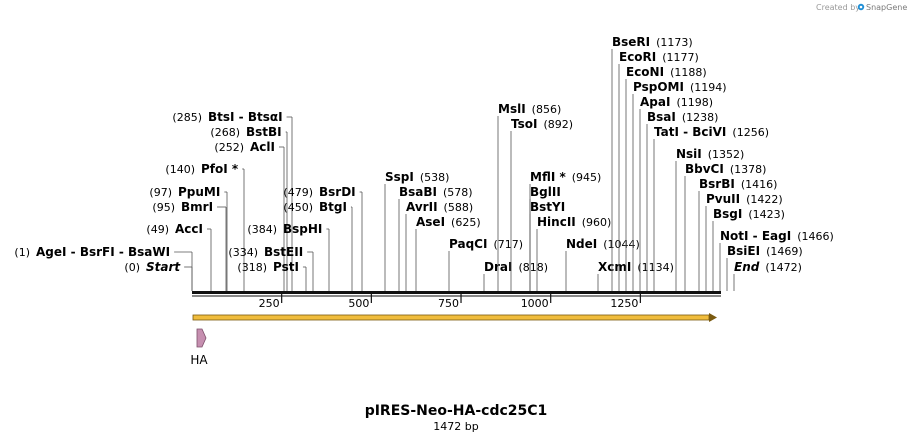  Describe the element at coordinates (197, 207) in the screenshot. I see `enzyme-name: BmrI` at that location.